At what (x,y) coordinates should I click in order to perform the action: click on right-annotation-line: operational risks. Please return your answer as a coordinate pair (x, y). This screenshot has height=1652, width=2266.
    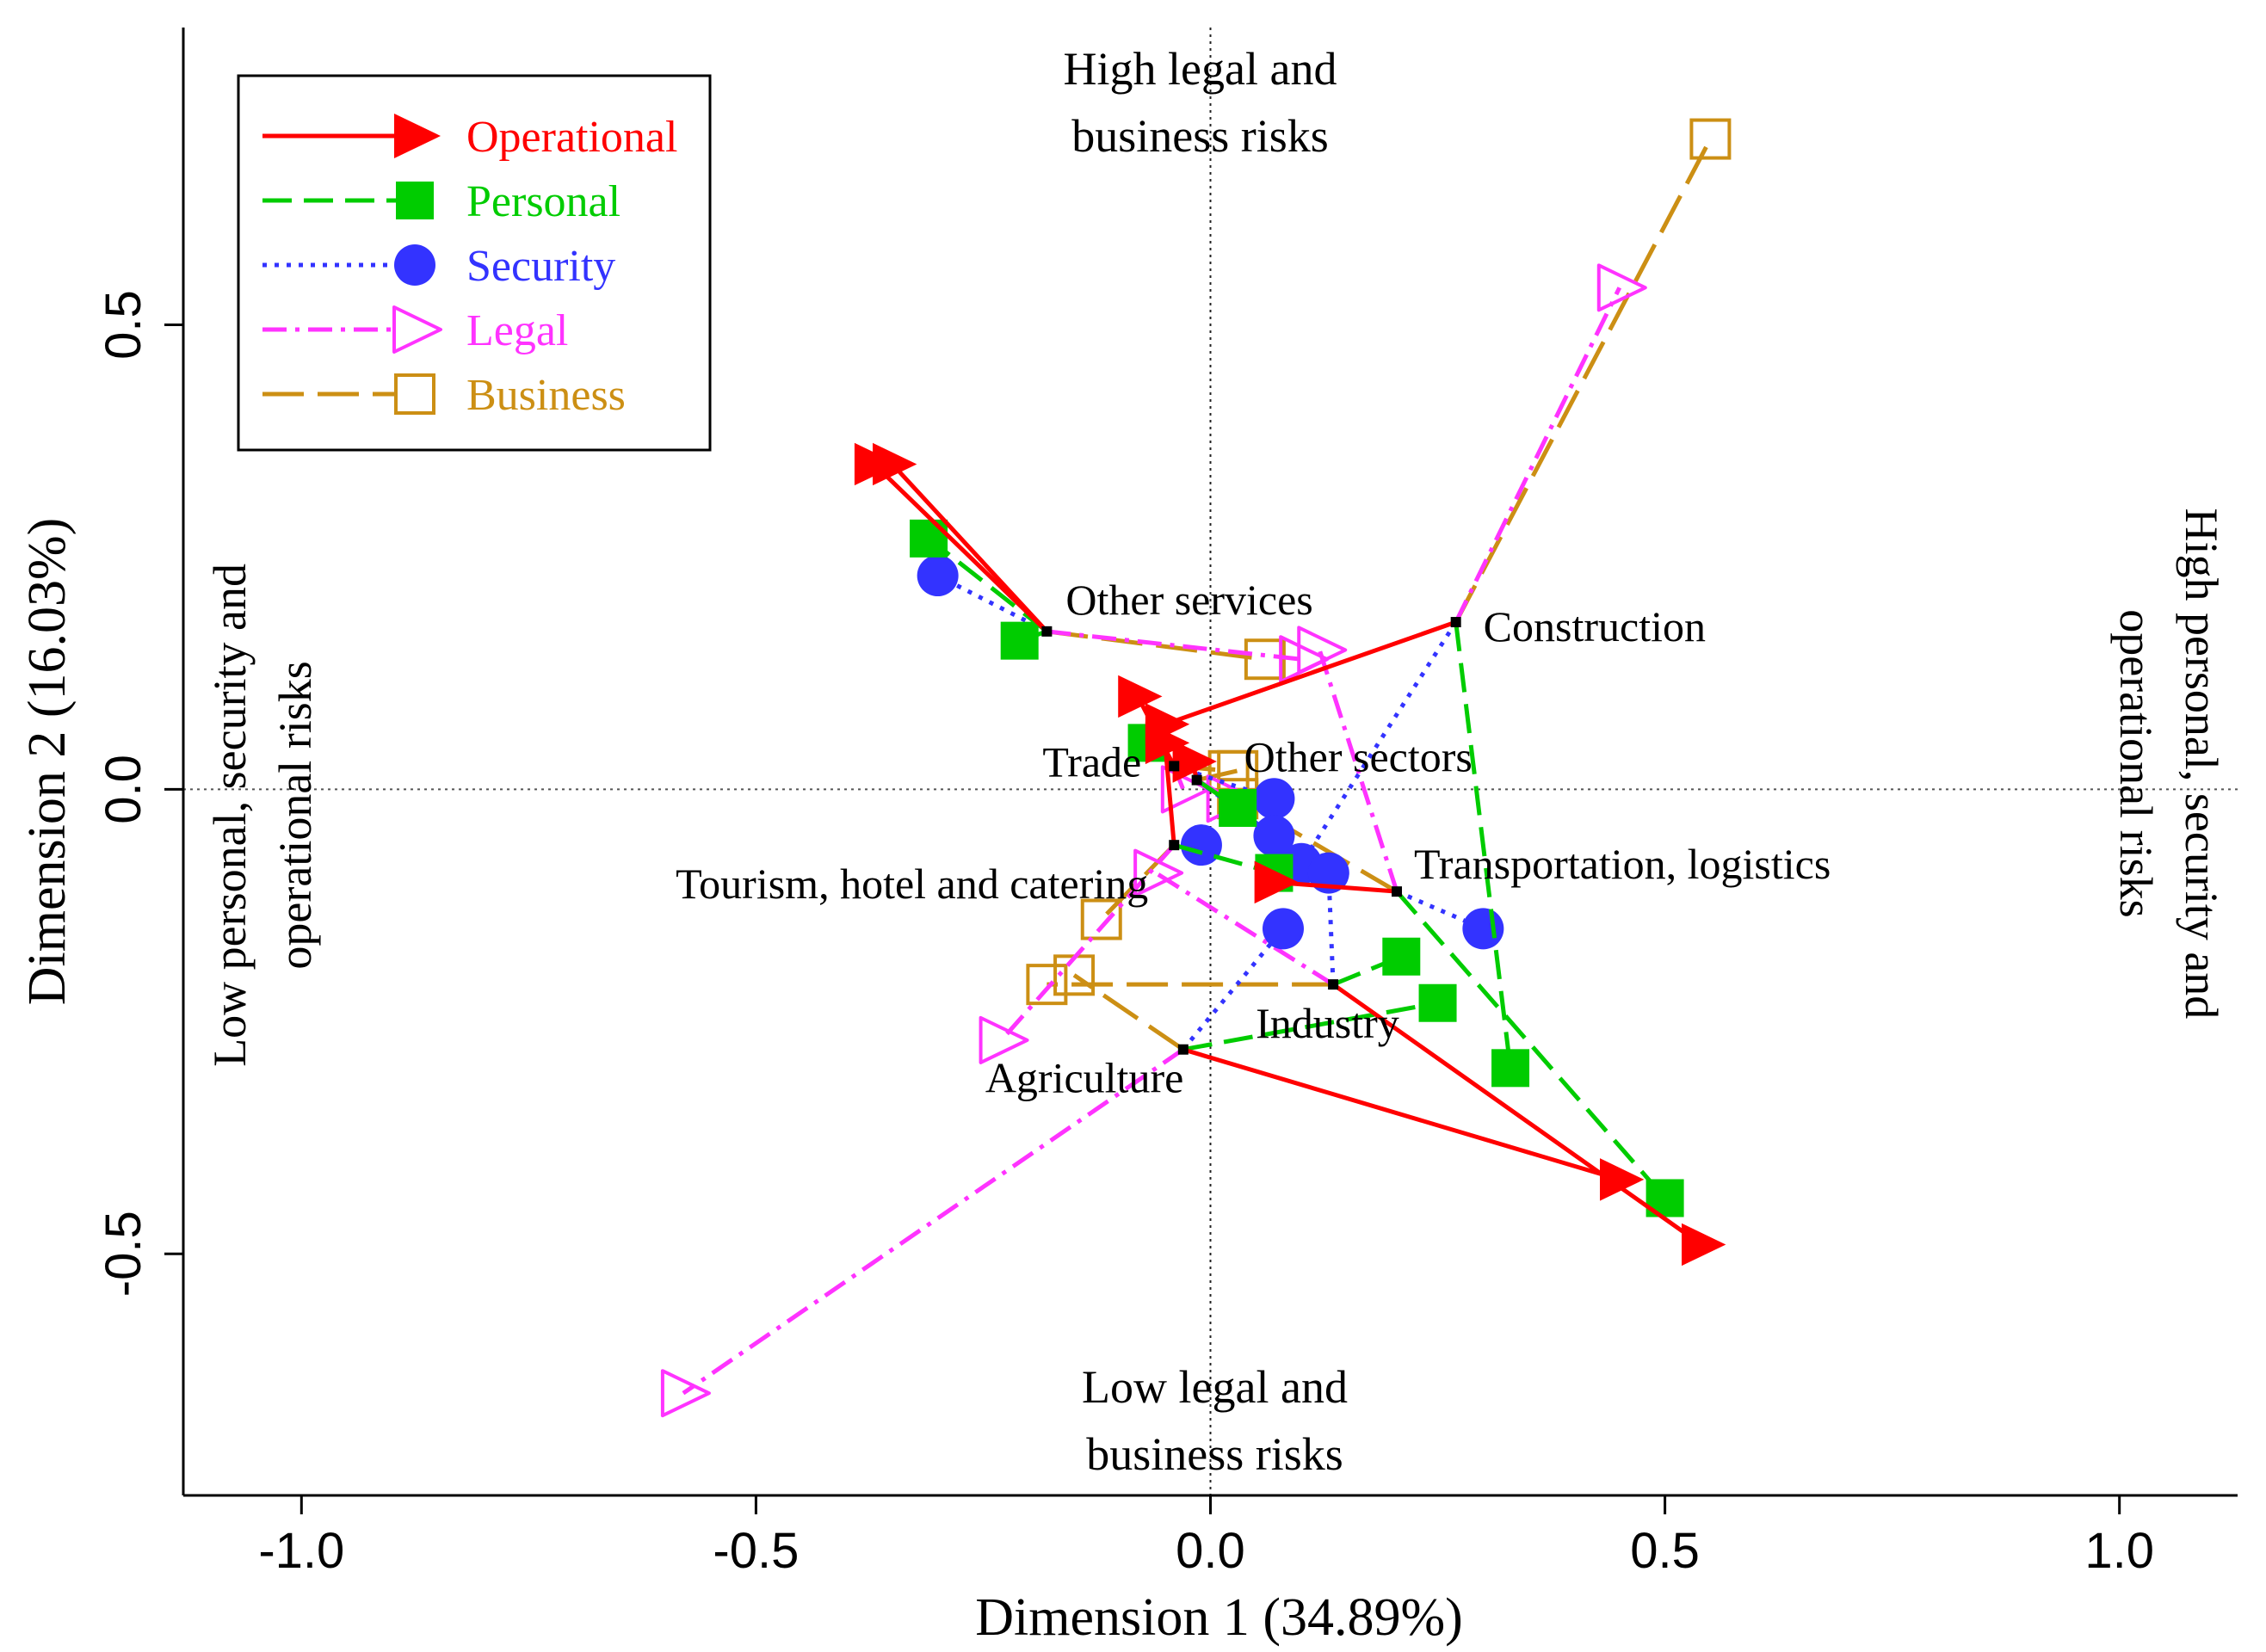
    Looking at the image, I should click on (2136, 763).